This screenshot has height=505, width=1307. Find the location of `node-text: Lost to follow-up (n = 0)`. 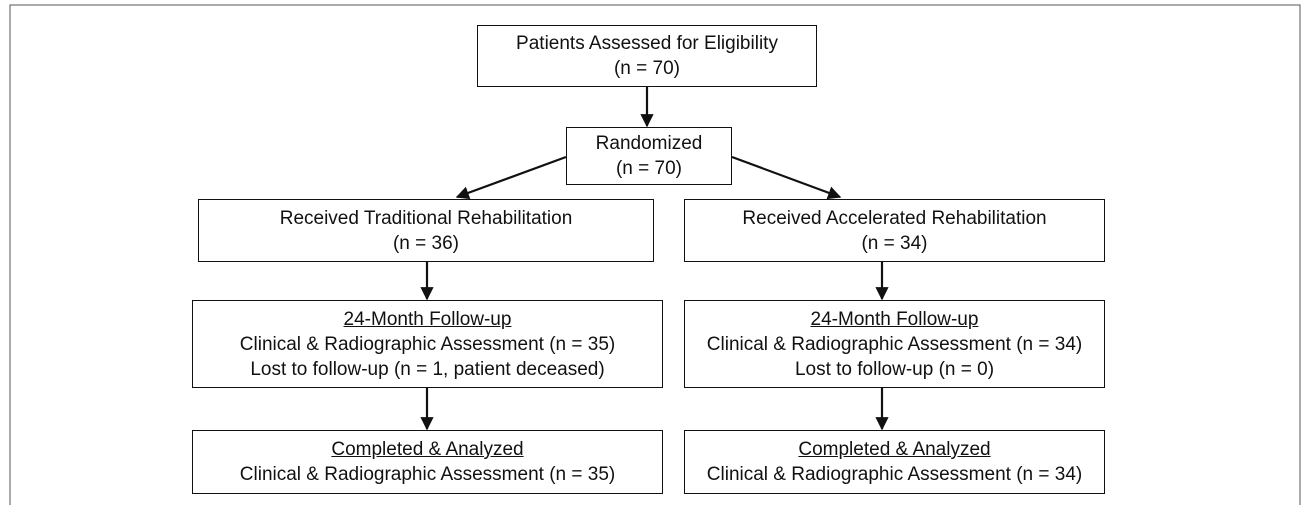

node-text: Lost to follow-up (n = 0) is located at coordinates (894, 369).